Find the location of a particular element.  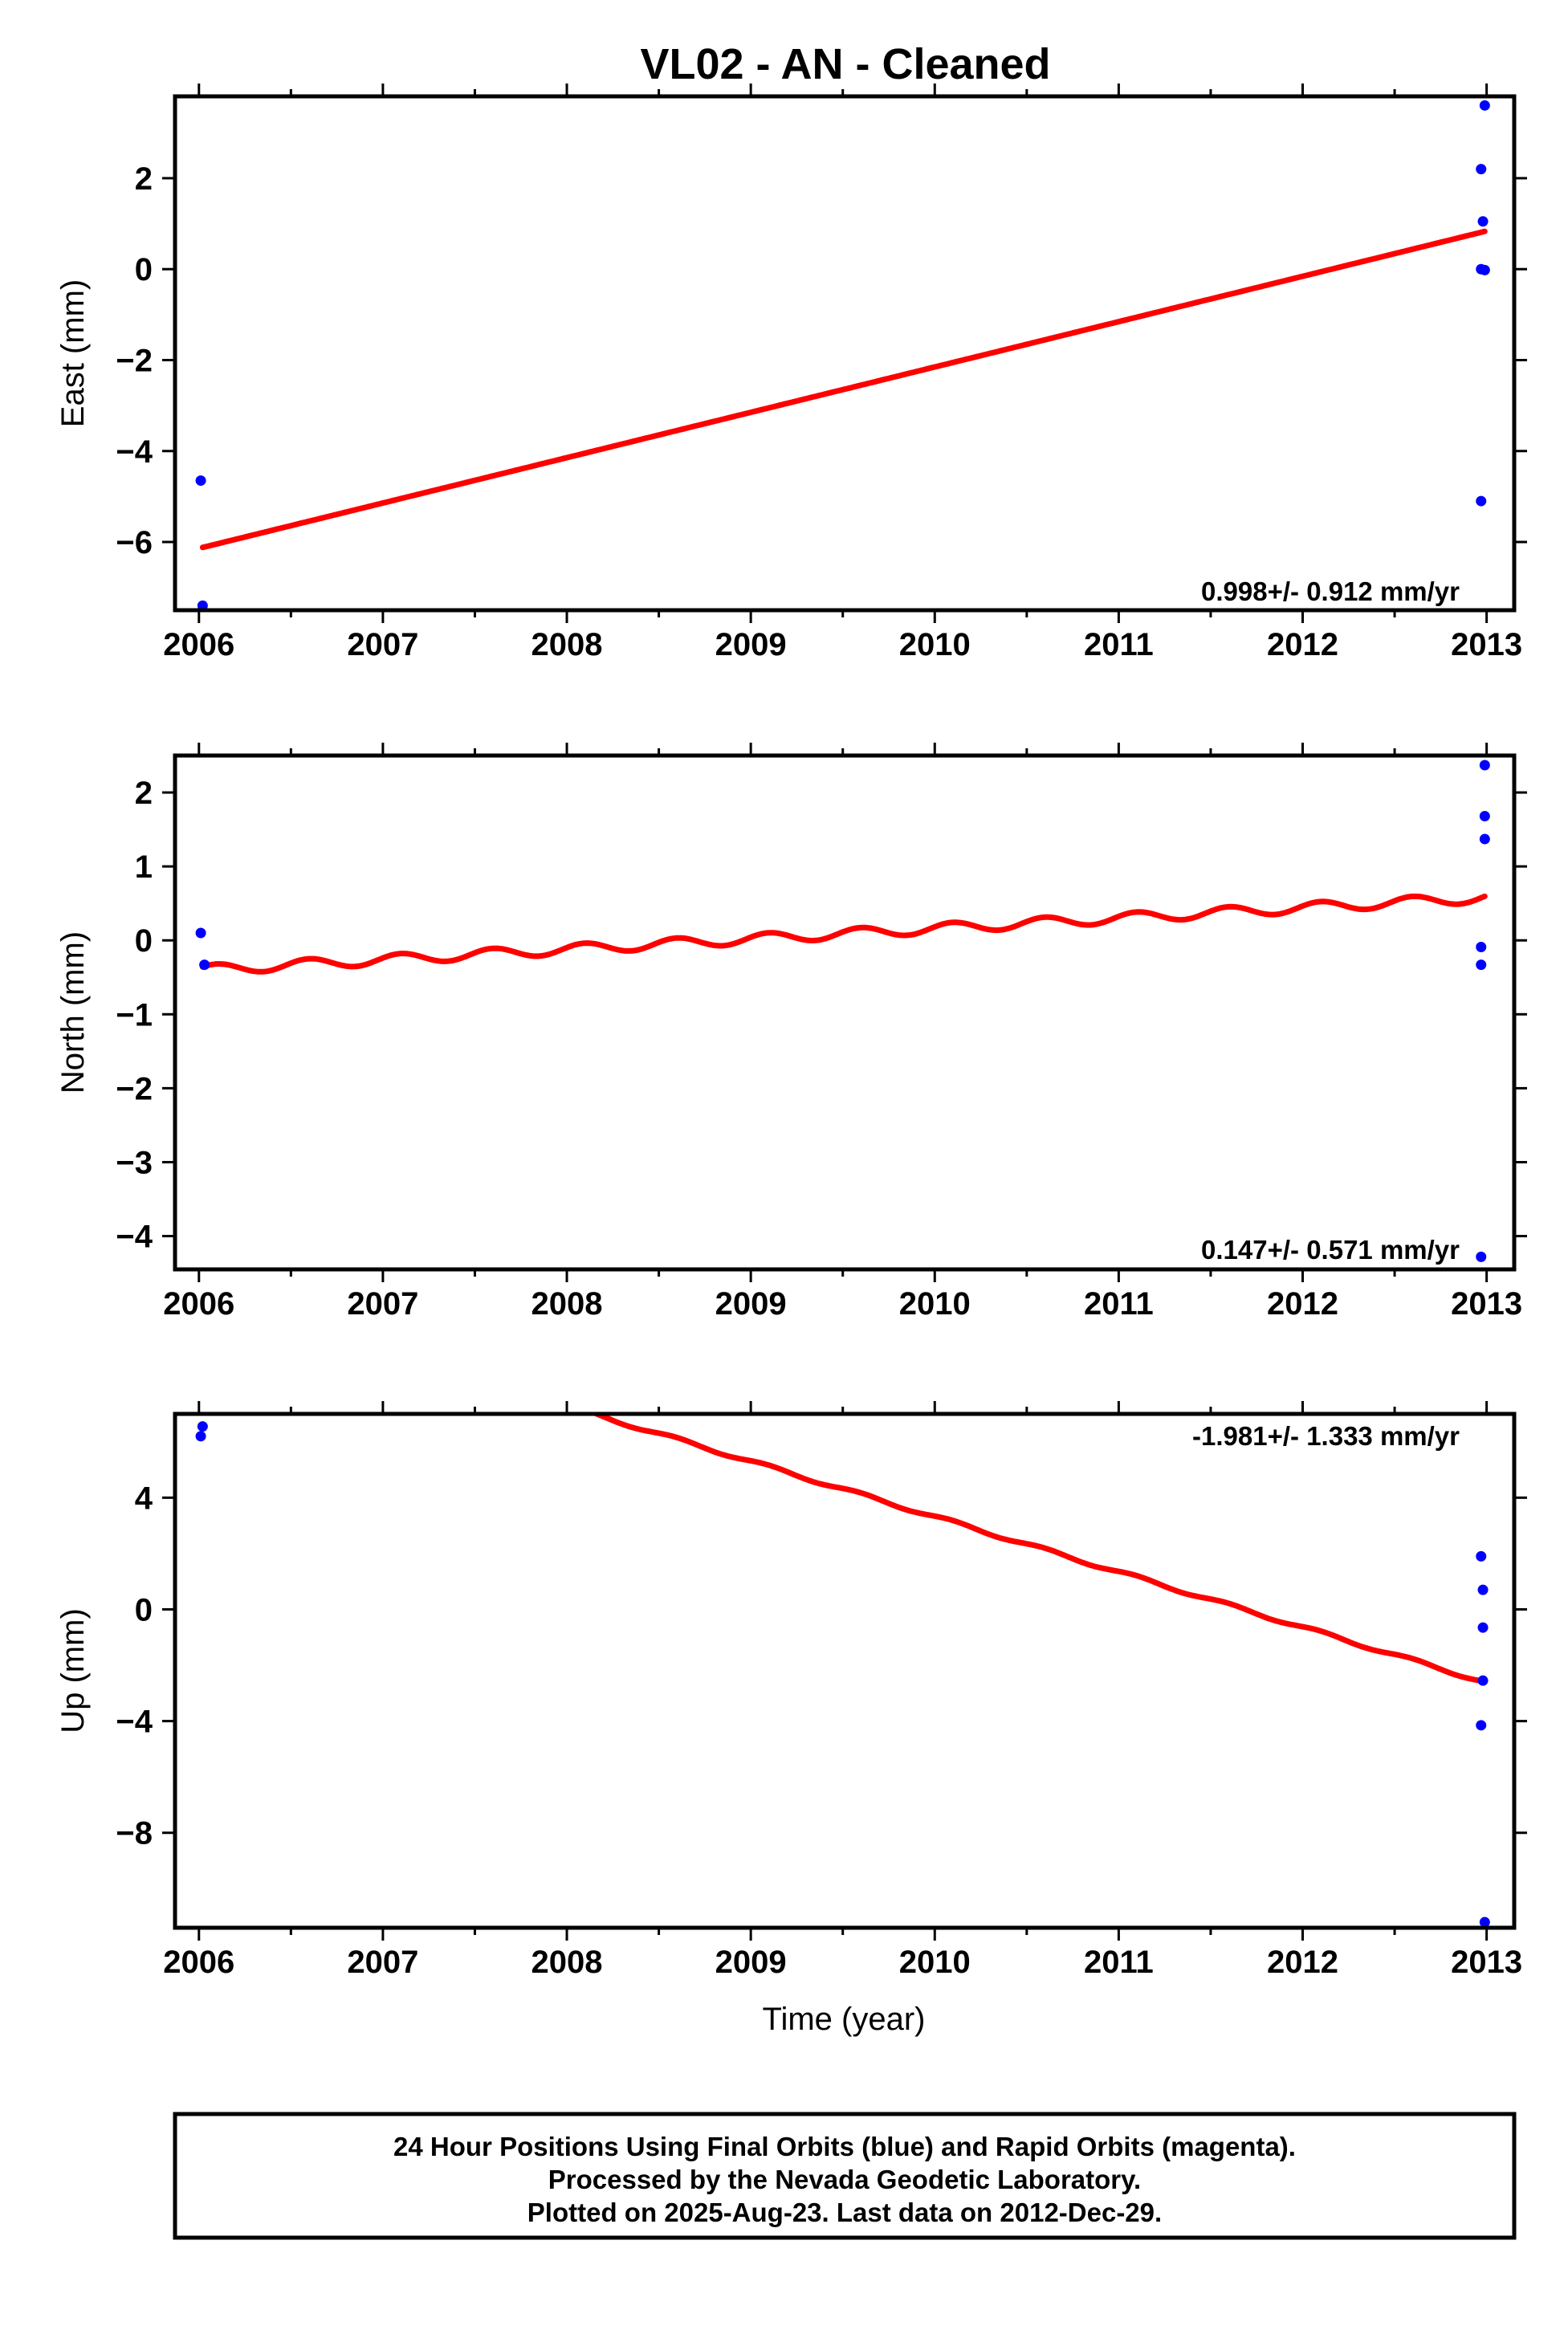

up-x-tick-label: 2009 is located at coordinates (751, 1962).